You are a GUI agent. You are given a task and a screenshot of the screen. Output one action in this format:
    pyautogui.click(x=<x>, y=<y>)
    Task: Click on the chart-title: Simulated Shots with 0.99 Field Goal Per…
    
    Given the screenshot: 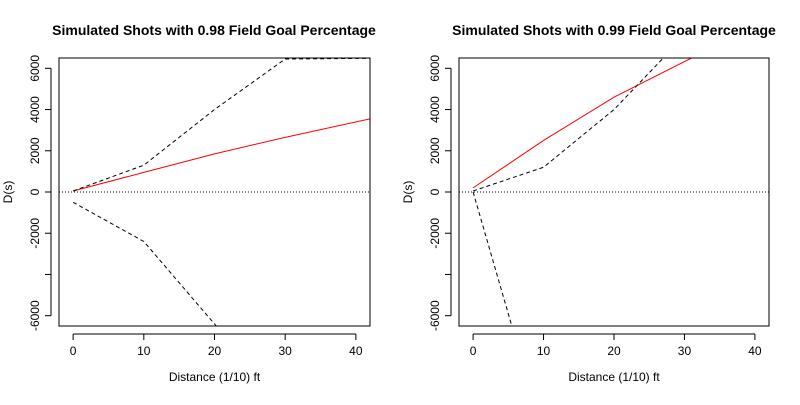 What is the action you would take?
    pyautogui.click(x=614, y=30)
    